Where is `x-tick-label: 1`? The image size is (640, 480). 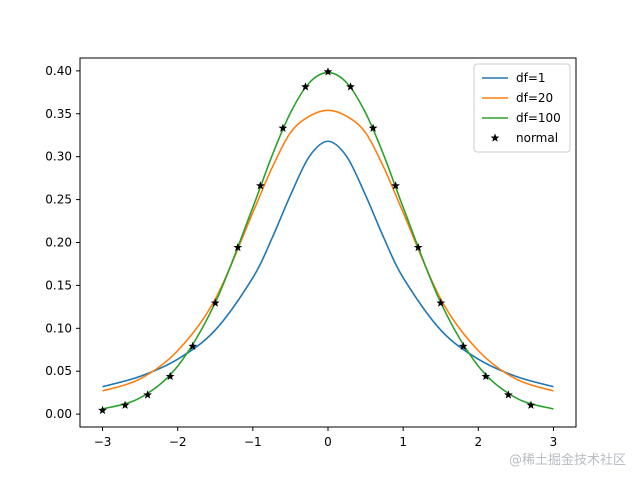 x-tick-label: 1 is located at coordinates (403, 442).